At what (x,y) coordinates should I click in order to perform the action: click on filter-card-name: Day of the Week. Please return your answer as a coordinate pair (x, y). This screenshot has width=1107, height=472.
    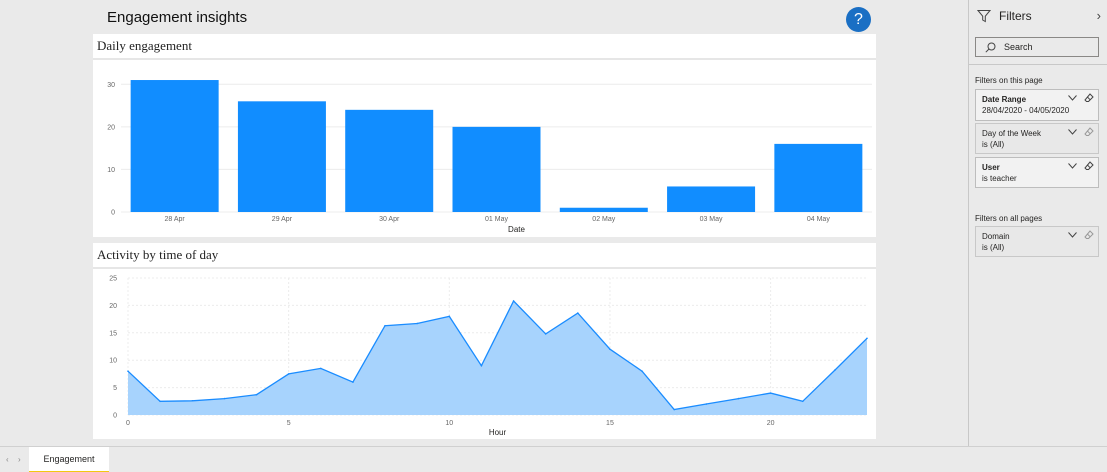
    Looking at the image, I should click on (1011, 133).